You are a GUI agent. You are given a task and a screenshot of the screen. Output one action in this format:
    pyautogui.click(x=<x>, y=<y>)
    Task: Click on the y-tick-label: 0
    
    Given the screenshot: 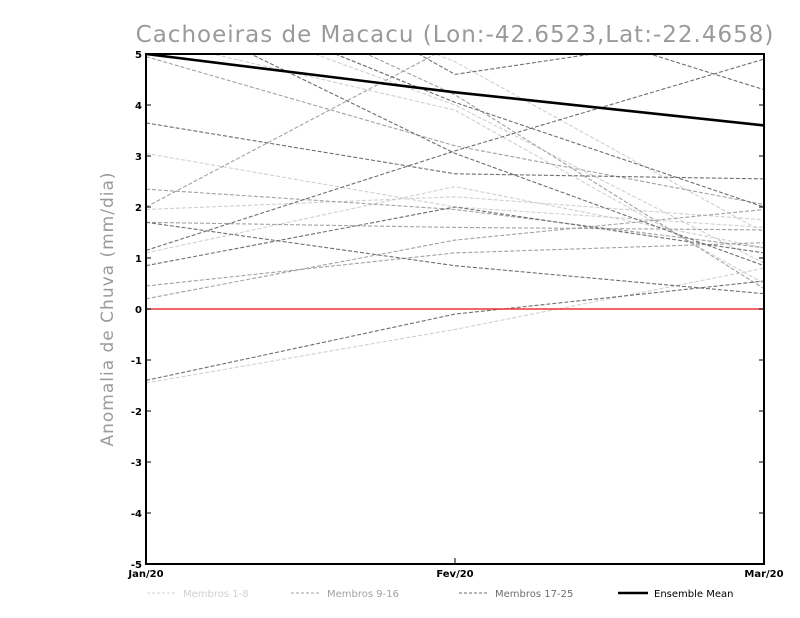 What is the action you would take?
    pyautogui.click(x=138, y=310)
    